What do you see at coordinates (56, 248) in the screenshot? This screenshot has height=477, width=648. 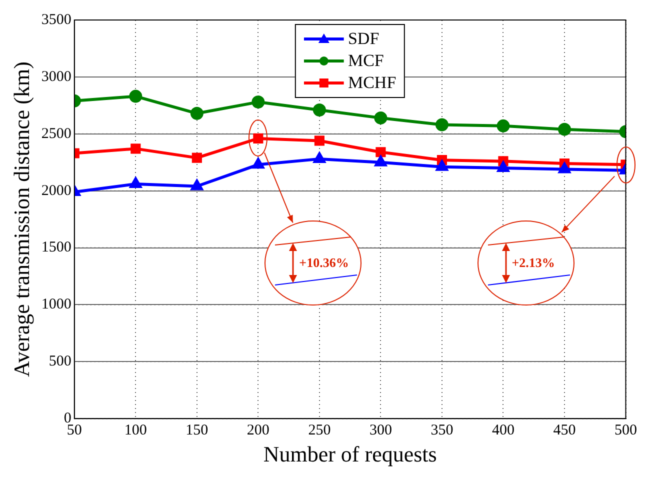 I see `y-tick-label: 1500` at bounding box center [56, 248].